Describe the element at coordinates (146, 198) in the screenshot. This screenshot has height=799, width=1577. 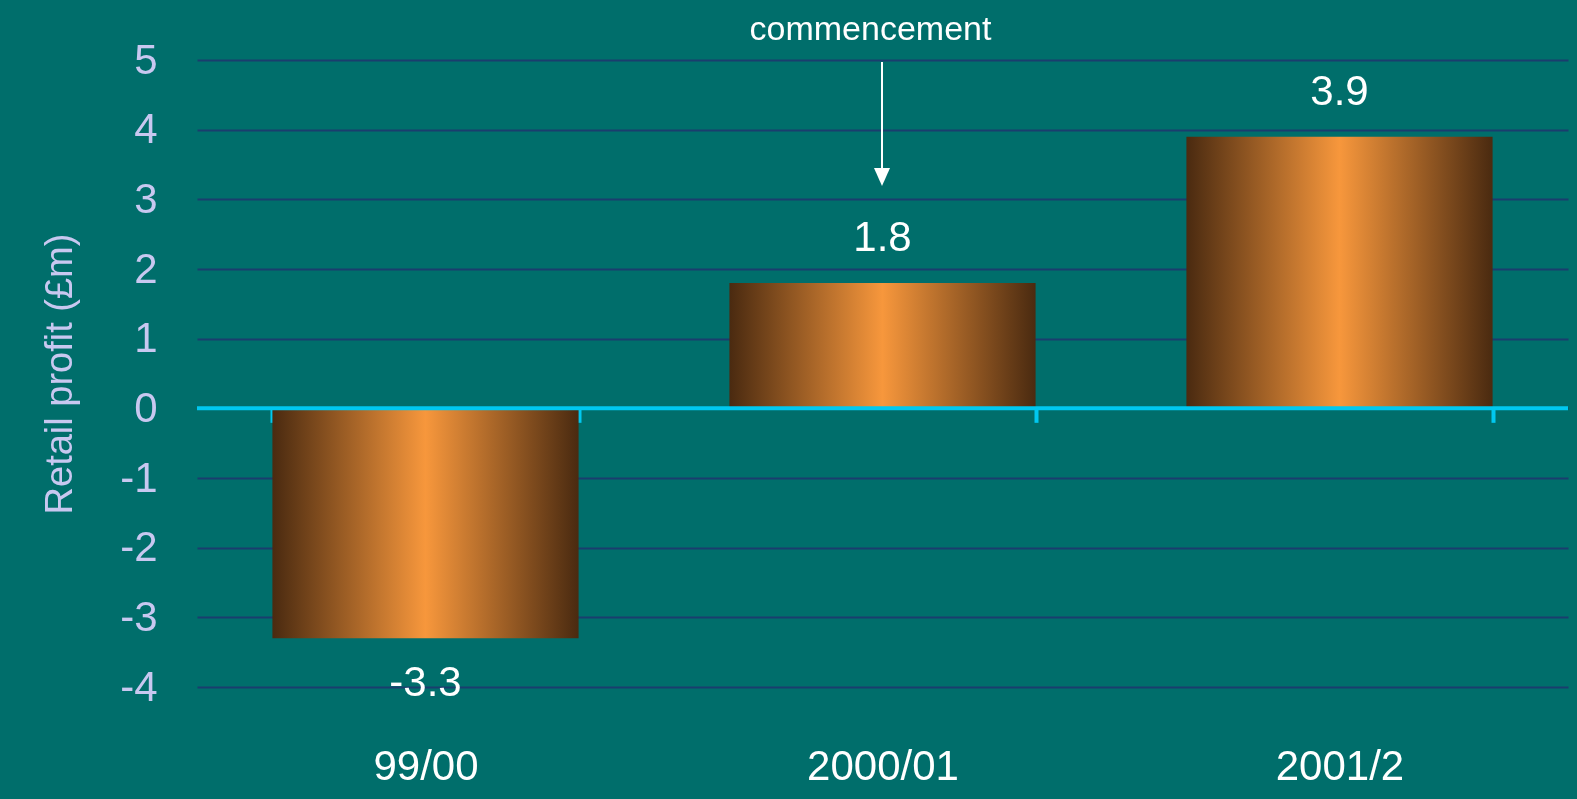
I see `y-tick-label: 3` at that location.